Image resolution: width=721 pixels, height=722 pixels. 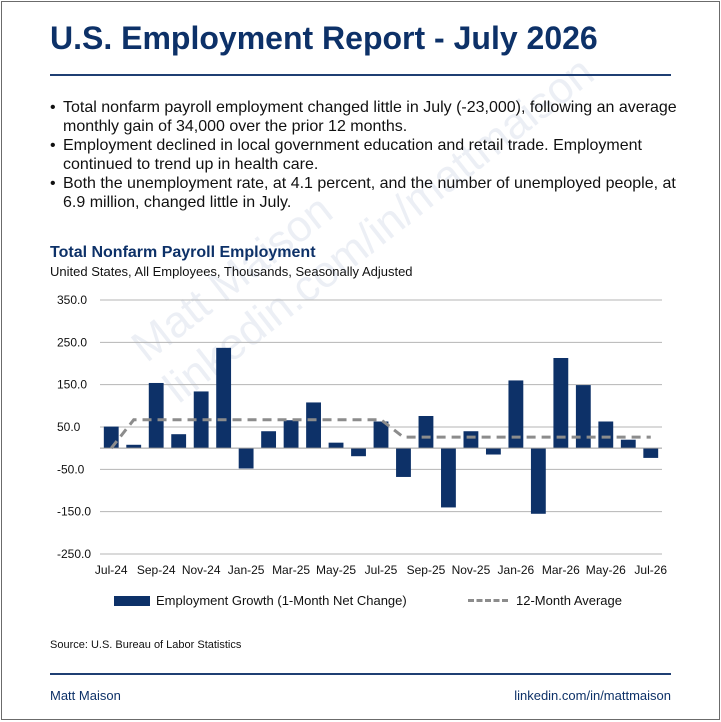 I want to click on x-tick-label: Jul-24, so click(x=111, y=570).